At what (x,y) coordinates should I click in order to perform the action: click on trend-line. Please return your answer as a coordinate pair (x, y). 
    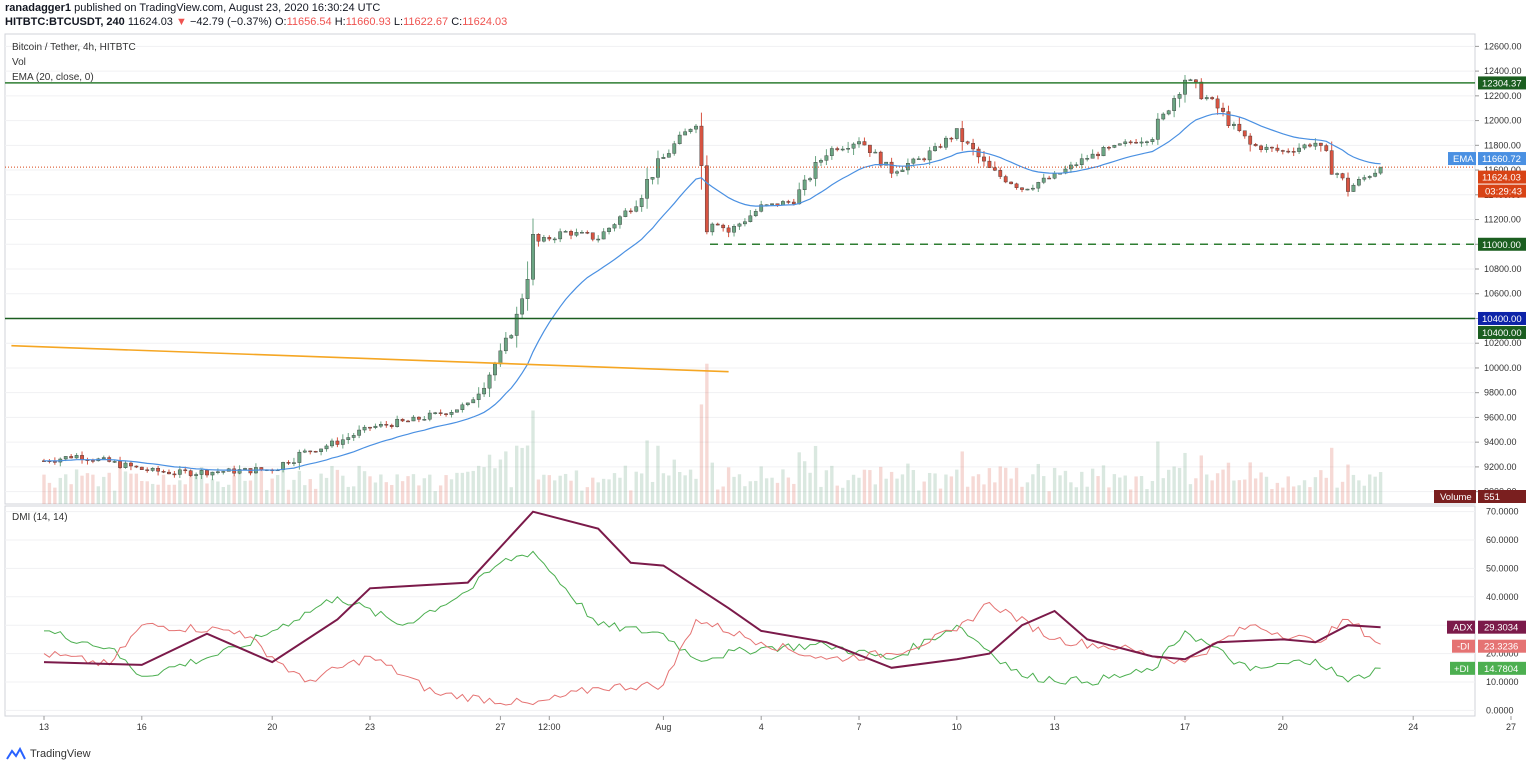
    Looking at the image, I should click on (370, 358).